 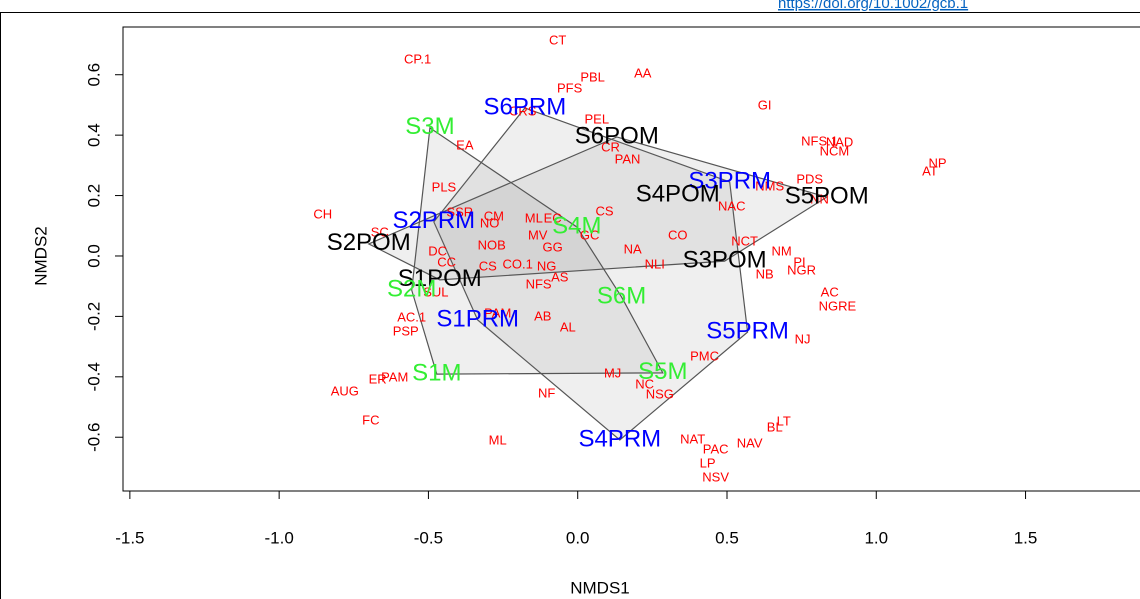 What do you see at coordinates (704, 355) in the screenshot?
I see `species-label: PMC` at bounding box center [704, 355].